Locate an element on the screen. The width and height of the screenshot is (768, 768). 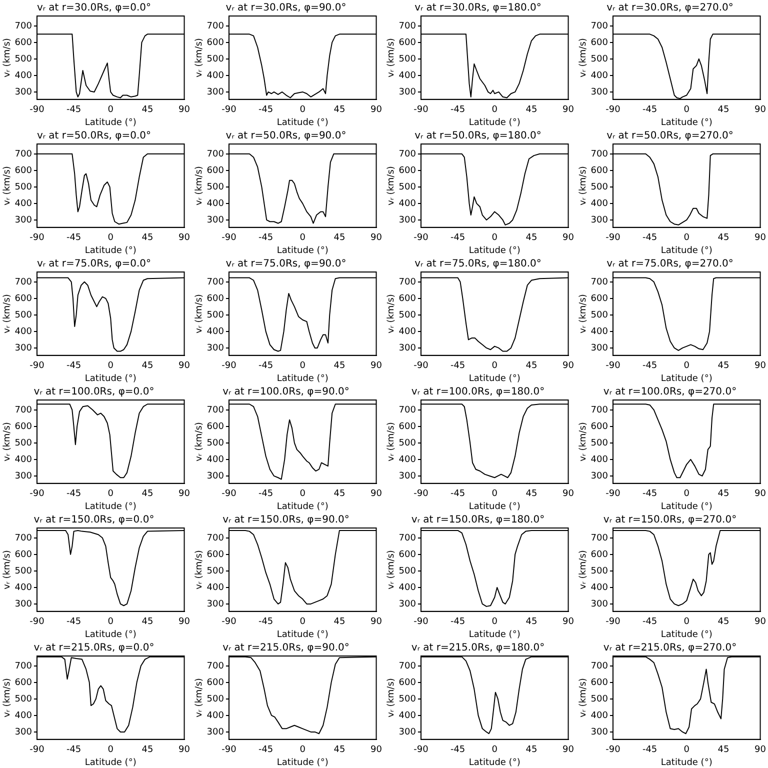
chart-title: vᵣ at r=75.0Rs, φ=0.0° is located at coordinates (94, 264).